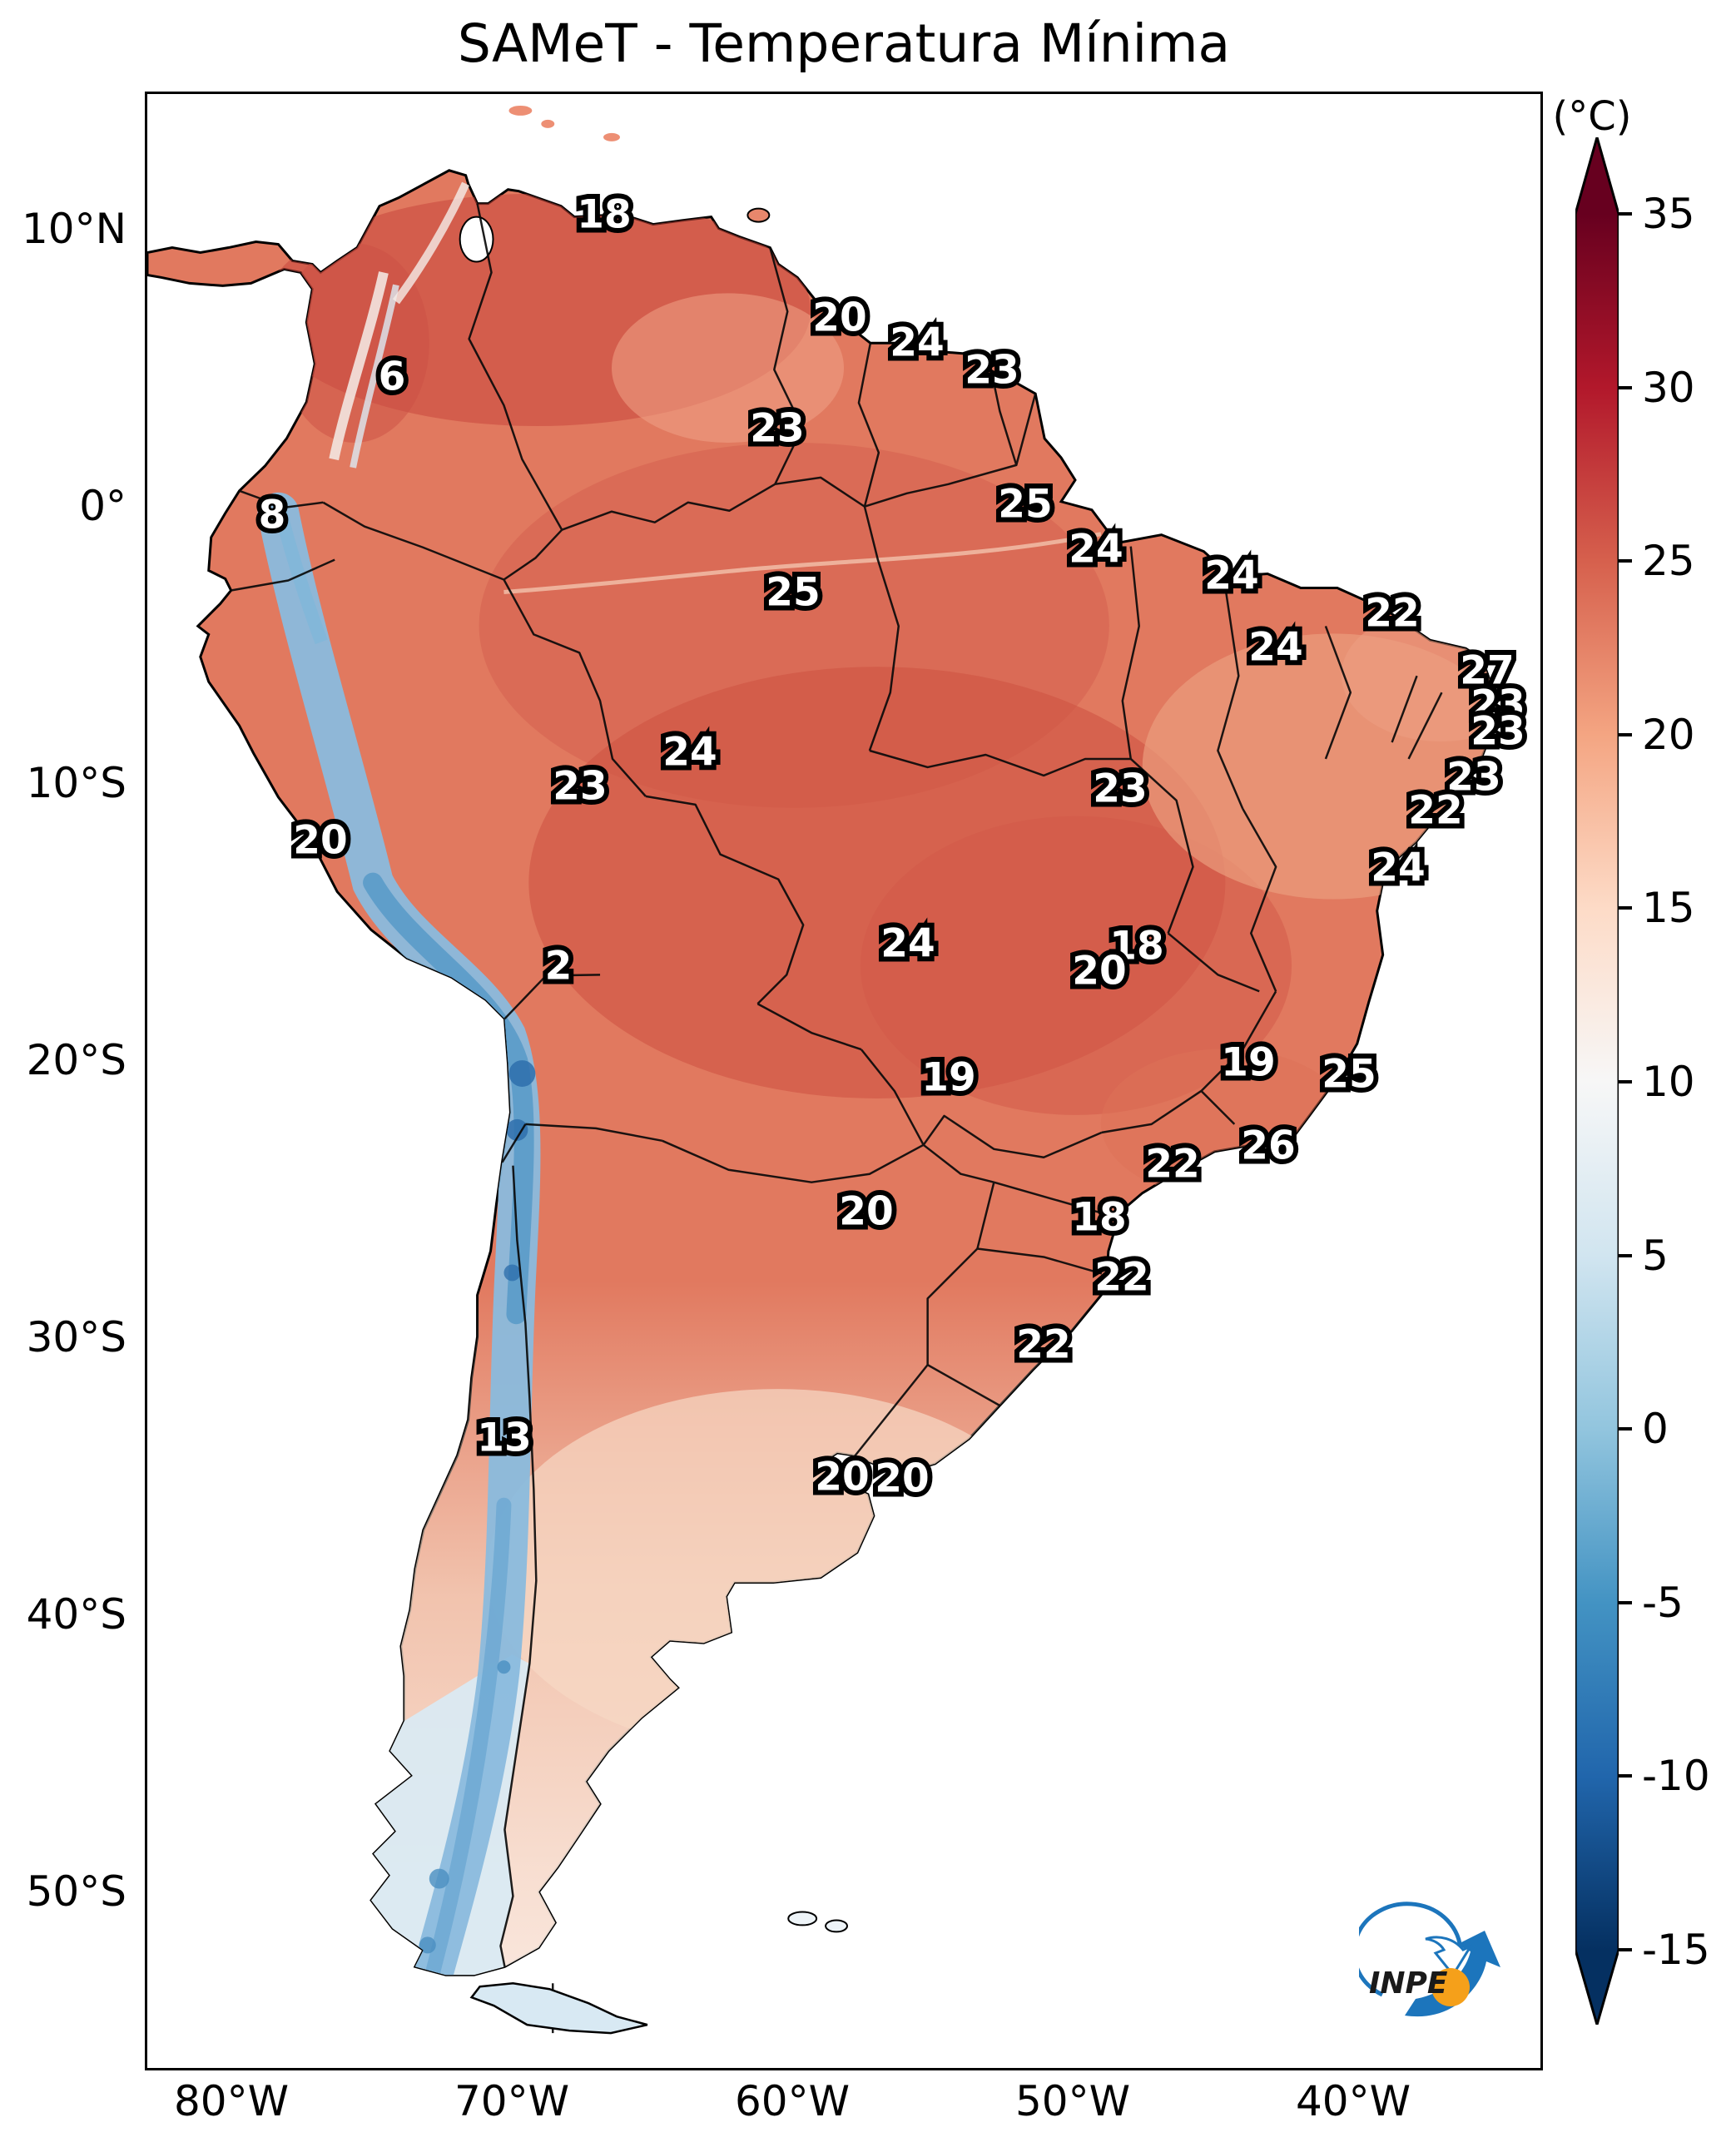  I want to click on y-axis-tick-label: 20°S, so click(76, 1060).